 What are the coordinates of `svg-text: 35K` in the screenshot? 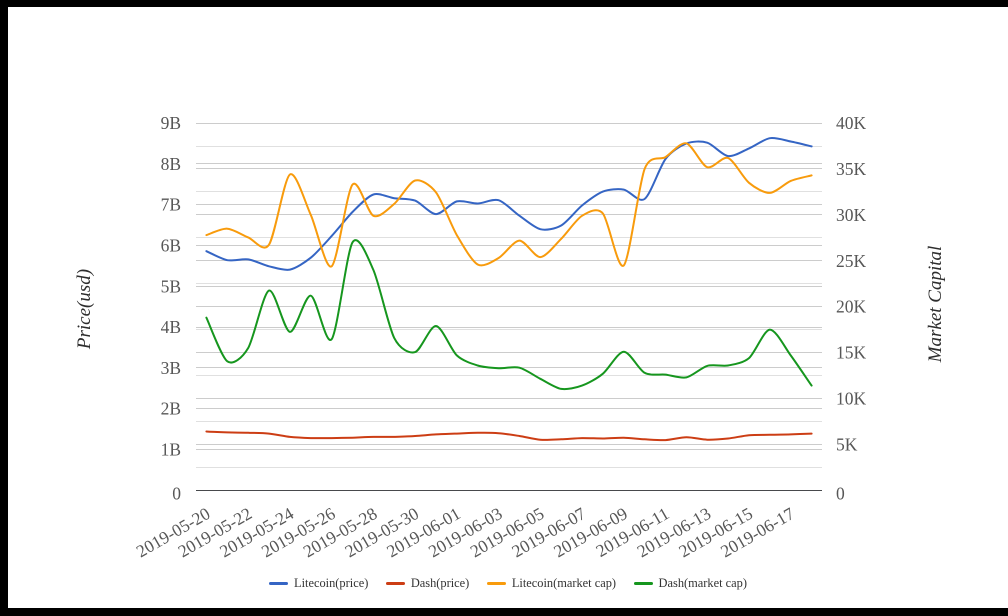 It's located at (851, 169).